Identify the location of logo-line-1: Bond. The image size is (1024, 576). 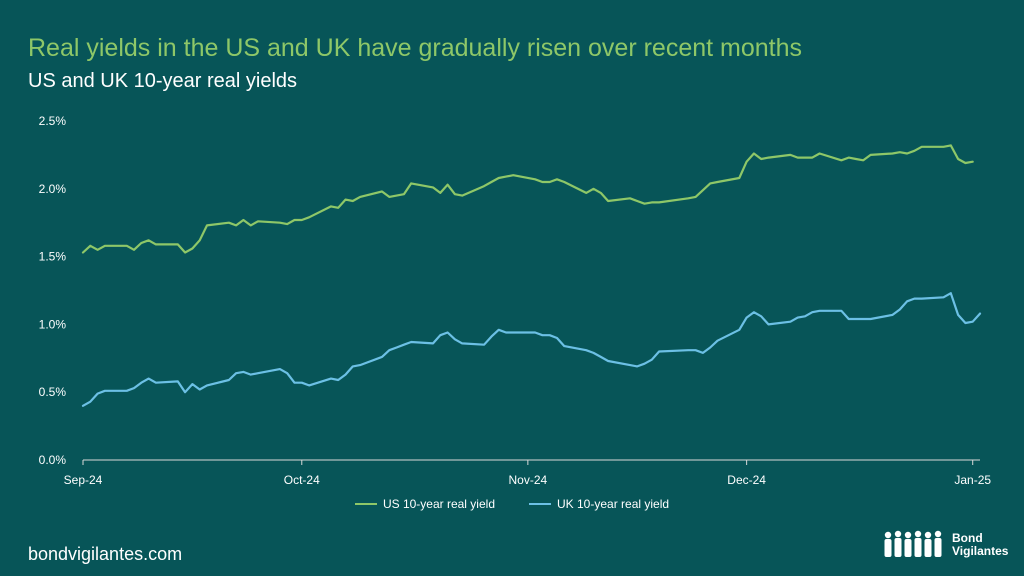
(967, 538).